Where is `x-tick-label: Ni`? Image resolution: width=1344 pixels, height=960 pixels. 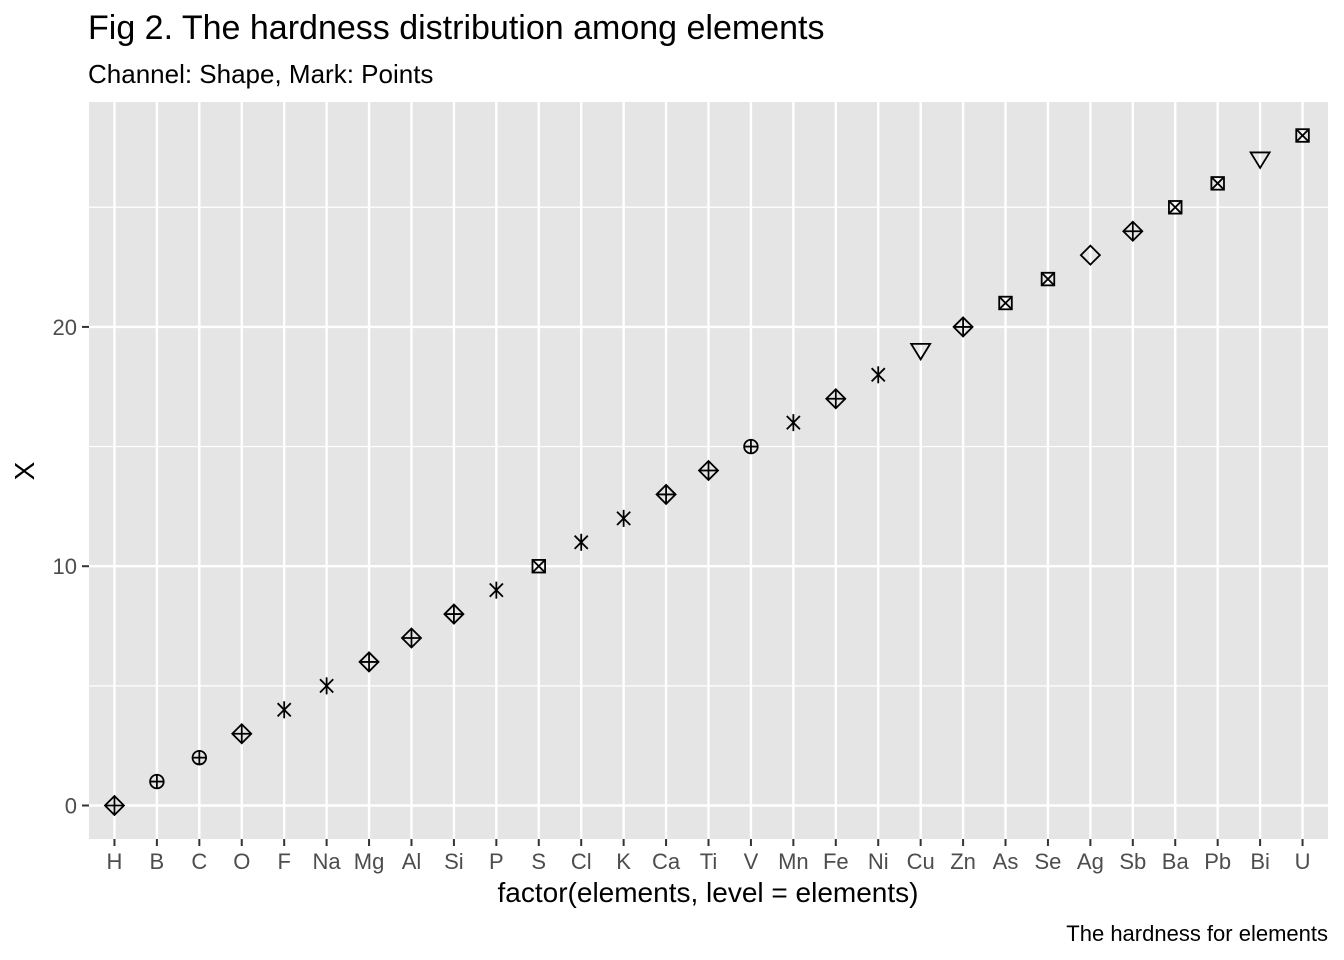 x-tick-label: Ni is located at coordinates (878, 861).